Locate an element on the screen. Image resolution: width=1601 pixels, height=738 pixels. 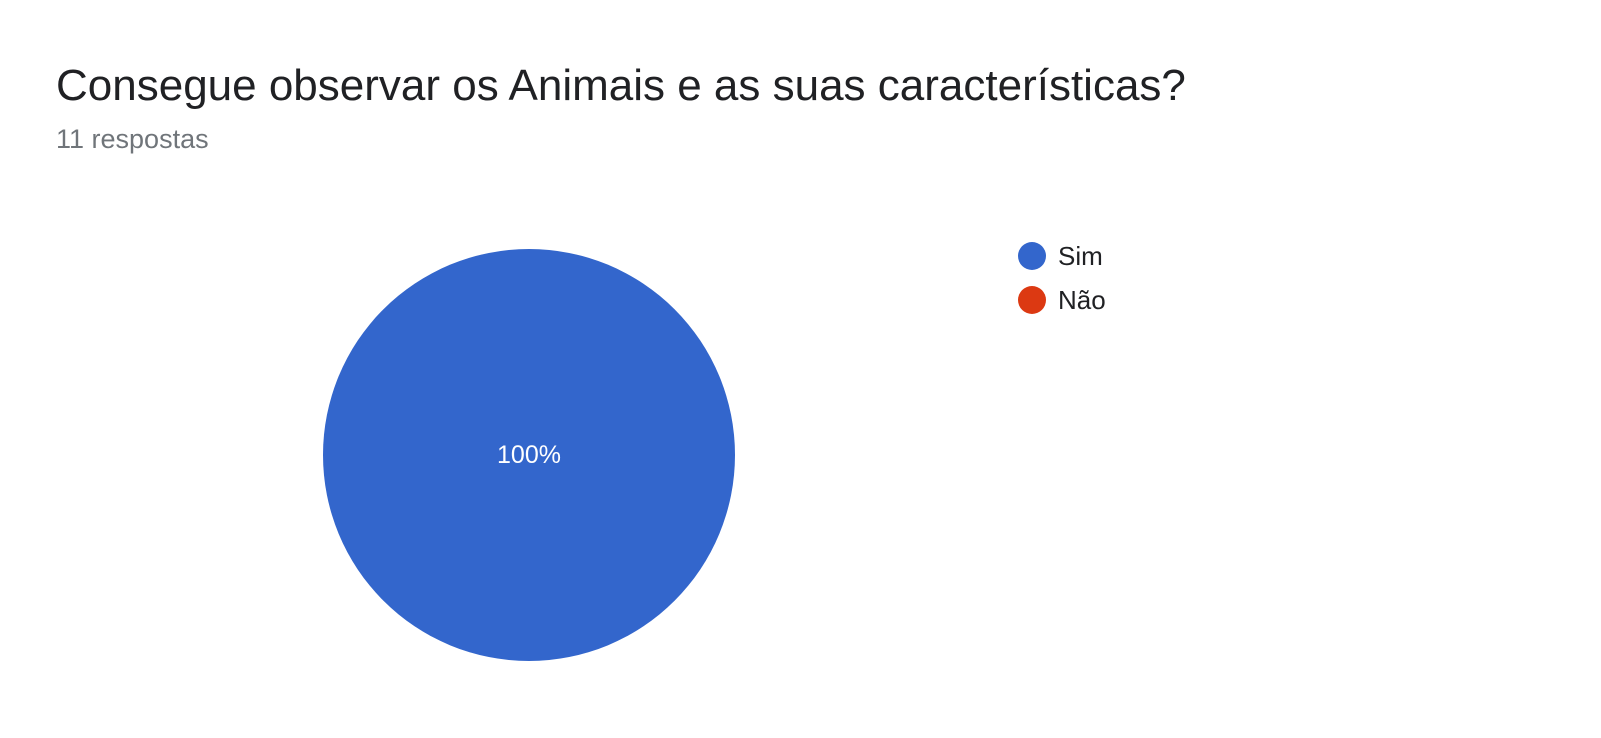
chart-legend: Sim Não is located at coordinates (1062, 285).